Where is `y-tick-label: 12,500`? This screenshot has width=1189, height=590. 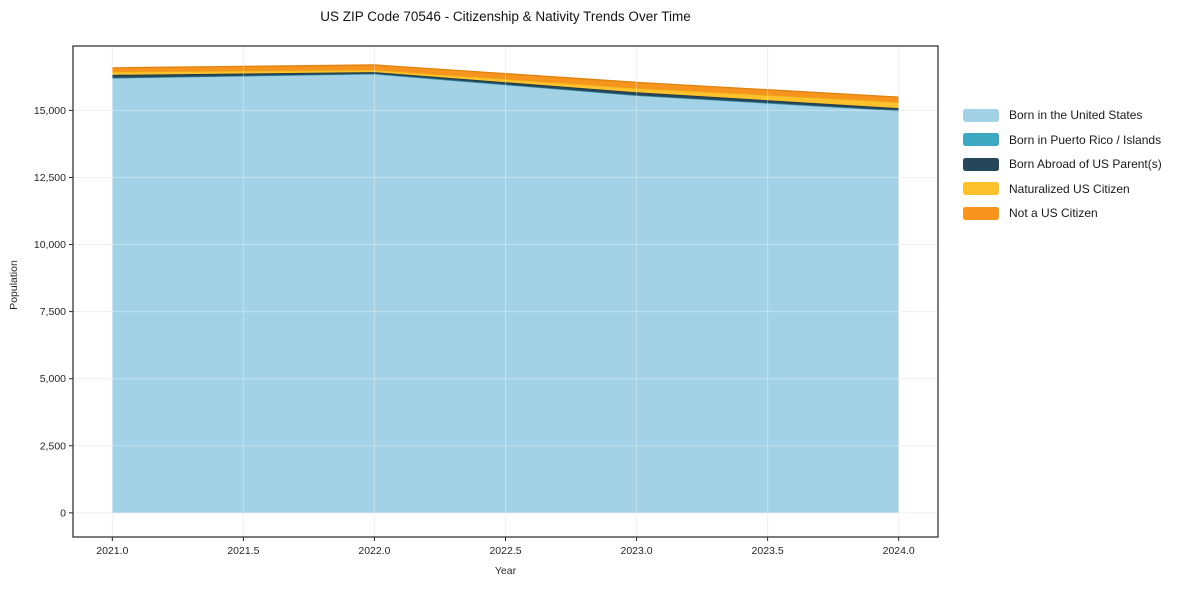
y-tick-label: 12,500 is located at coordinates (50, 178).